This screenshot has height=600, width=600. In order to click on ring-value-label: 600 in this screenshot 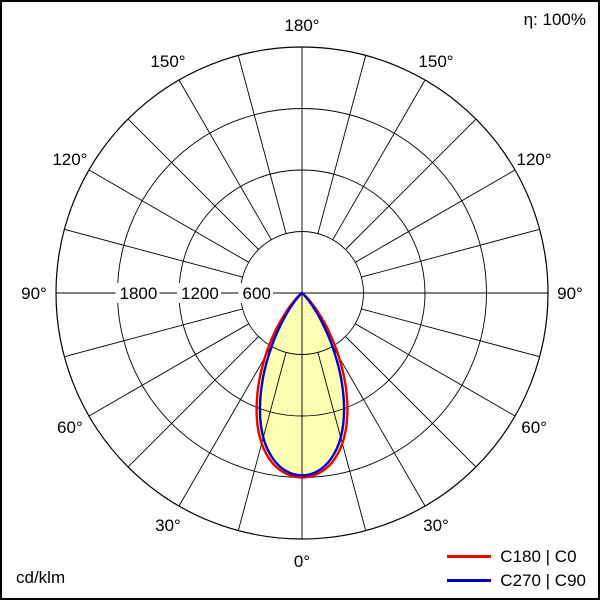, I will do `click(257, 293)`.